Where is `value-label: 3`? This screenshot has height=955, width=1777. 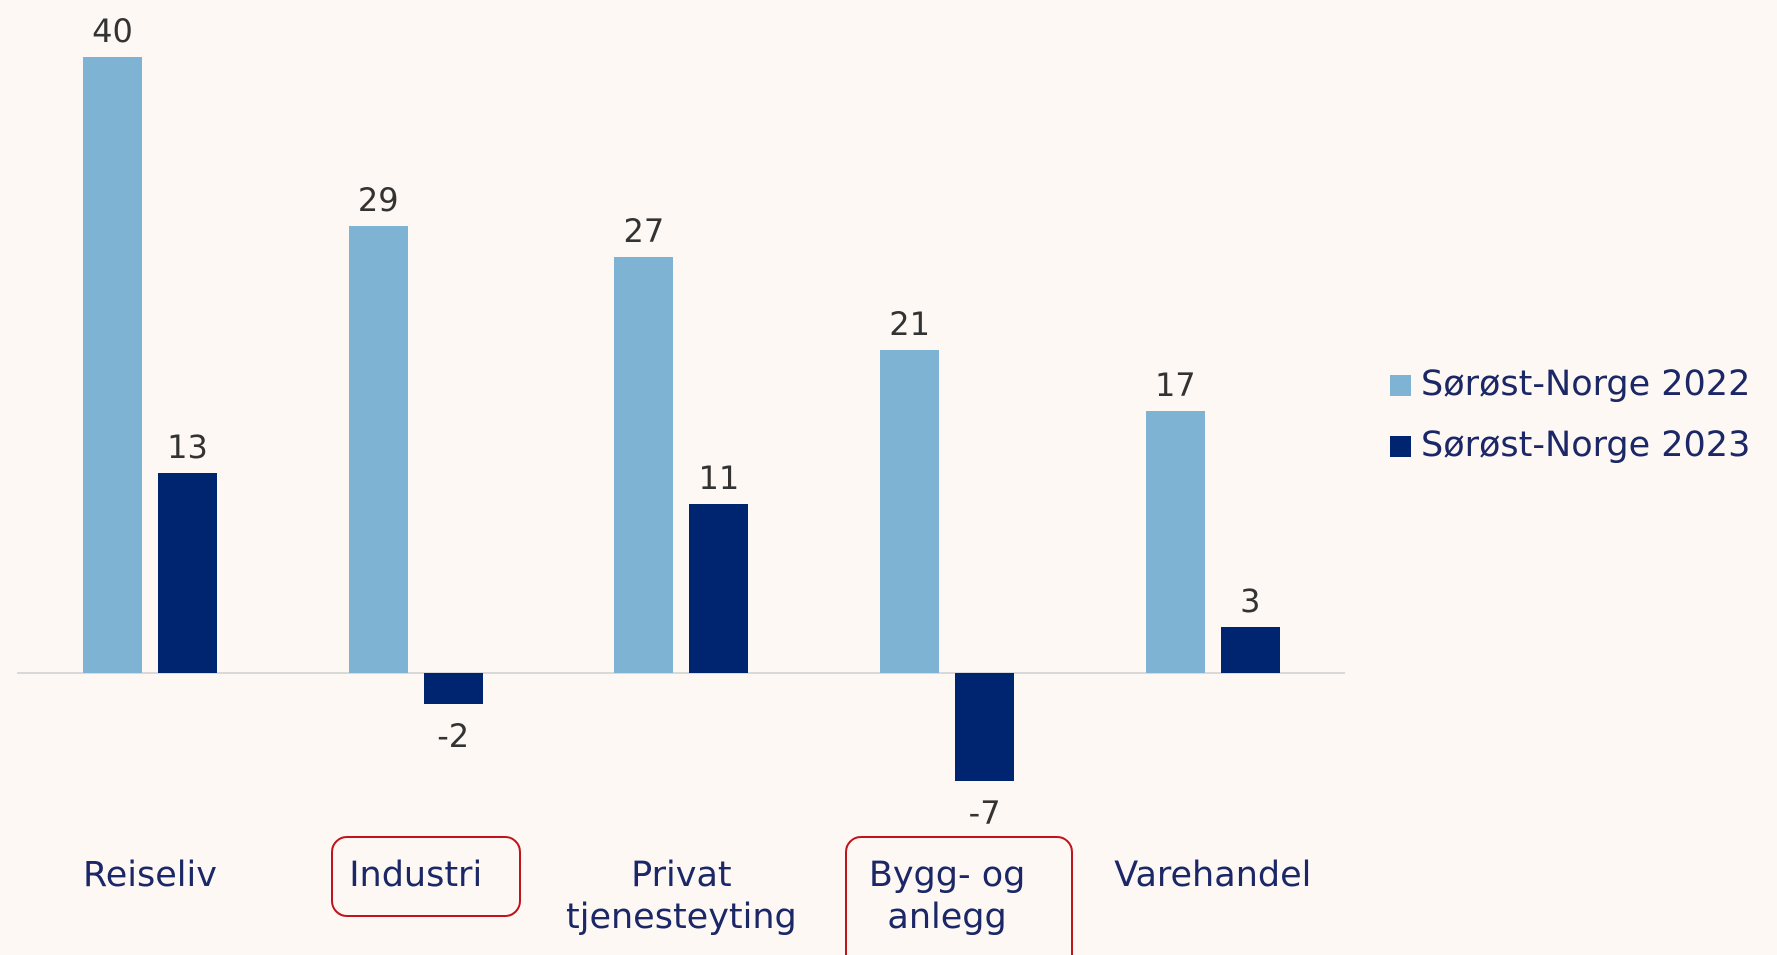 value-label: 3 is located at coordinates (1250, 600).